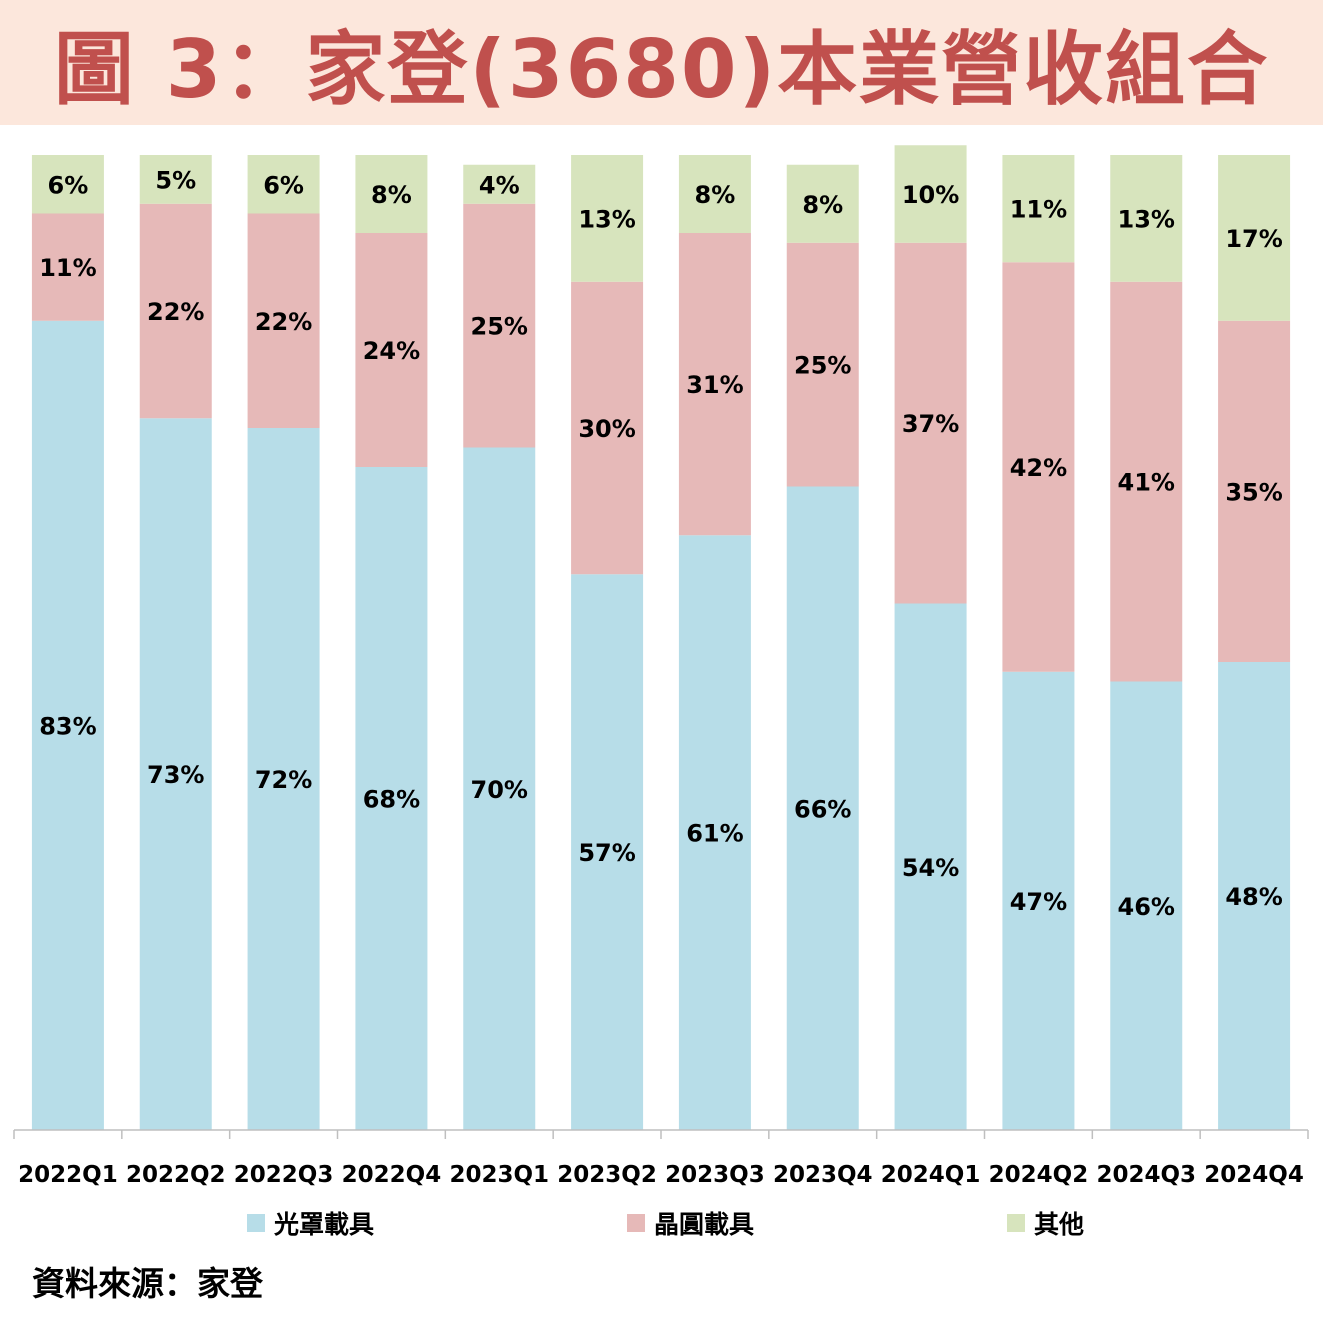 This screenshot has height=1323, width=1323. I want to click on x-tick-label-2023Q3: 2023Q3, so click(715, 1175).